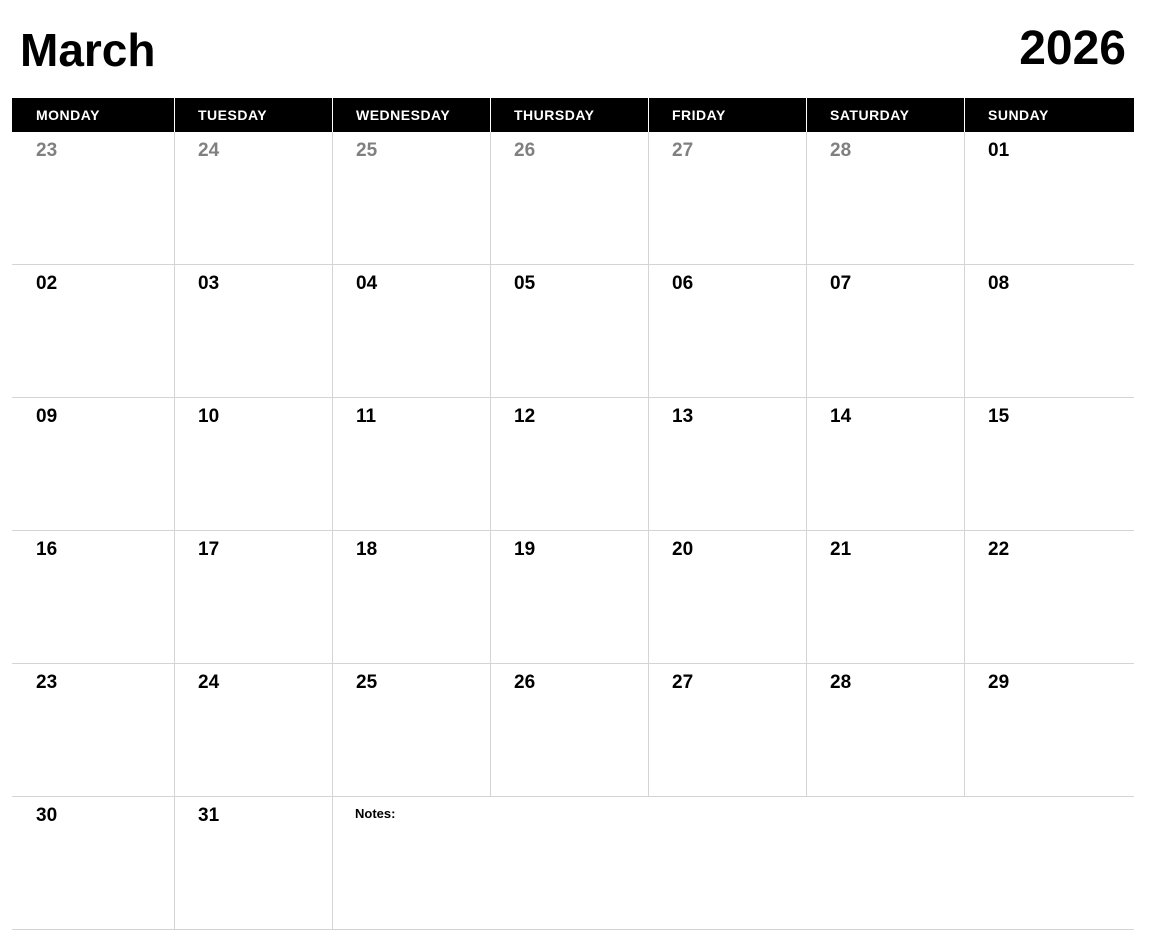 The image size is (1151, 948). I want to click on week-row-2: 02 03 04 05 06 07 08, so click(573, 331).